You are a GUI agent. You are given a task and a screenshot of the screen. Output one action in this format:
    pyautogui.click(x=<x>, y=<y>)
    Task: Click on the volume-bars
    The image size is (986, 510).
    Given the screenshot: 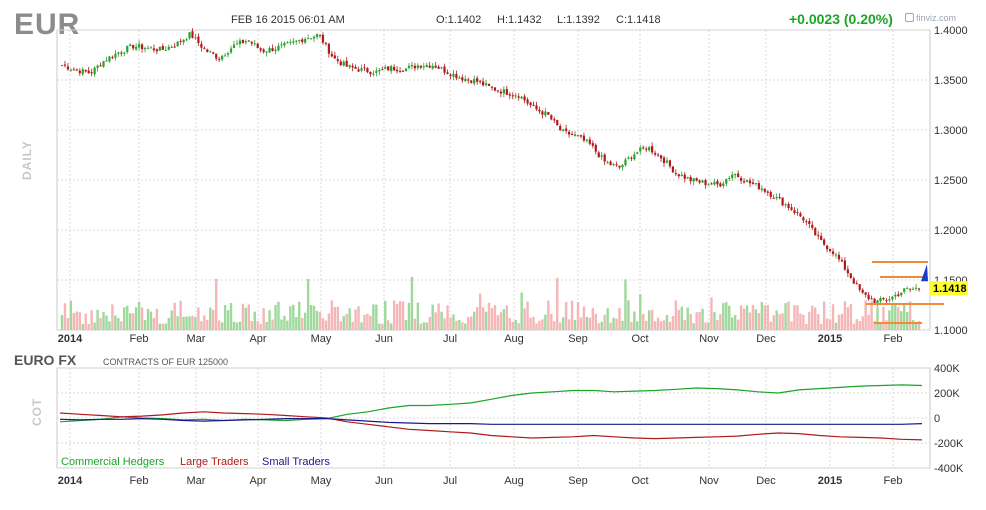 What is the action you would take?
    pyautogui.click(x=490, y=303)
    